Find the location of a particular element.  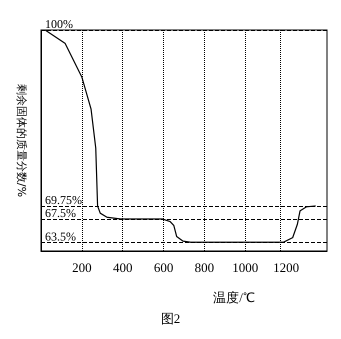

y-tick-label: 100% is located at coordinates (59, 24).